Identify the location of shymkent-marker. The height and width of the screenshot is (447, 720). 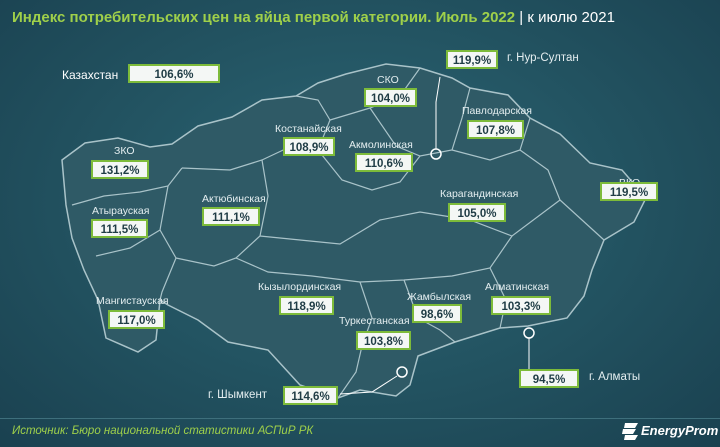
(402, 372).